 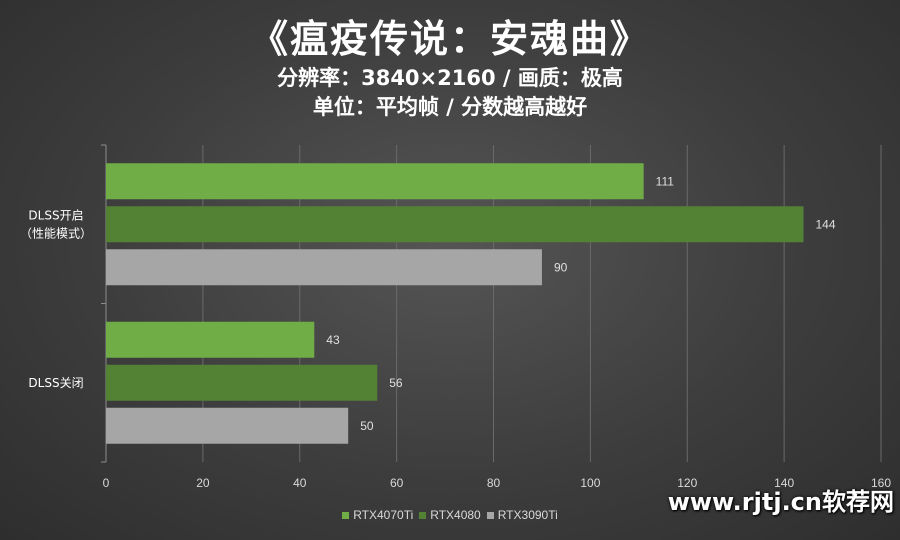 I want to click on category-label: DLSS关闭, so click(x=55, y=383).